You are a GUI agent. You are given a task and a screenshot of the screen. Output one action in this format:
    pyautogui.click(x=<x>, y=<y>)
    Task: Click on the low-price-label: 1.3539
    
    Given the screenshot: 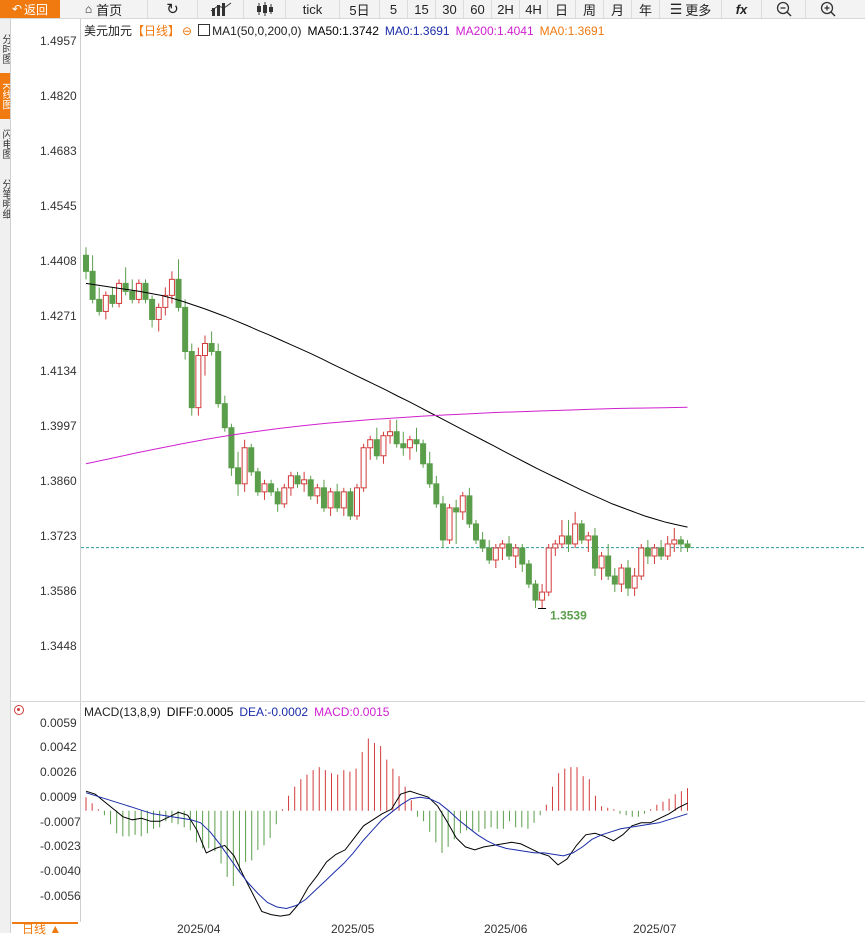 What is the action you would take?
    pyautogui.click(x=568, y=616)
    